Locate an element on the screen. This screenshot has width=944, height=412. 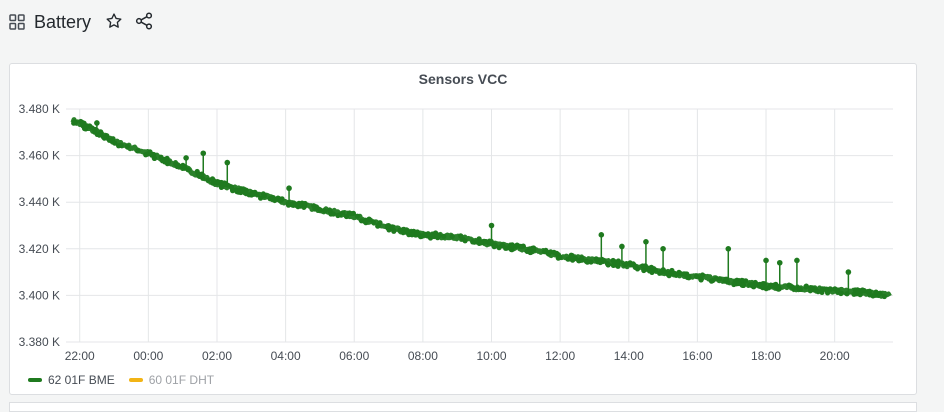
x-tick-label: 16:00 is located at coordinates (697, 356).